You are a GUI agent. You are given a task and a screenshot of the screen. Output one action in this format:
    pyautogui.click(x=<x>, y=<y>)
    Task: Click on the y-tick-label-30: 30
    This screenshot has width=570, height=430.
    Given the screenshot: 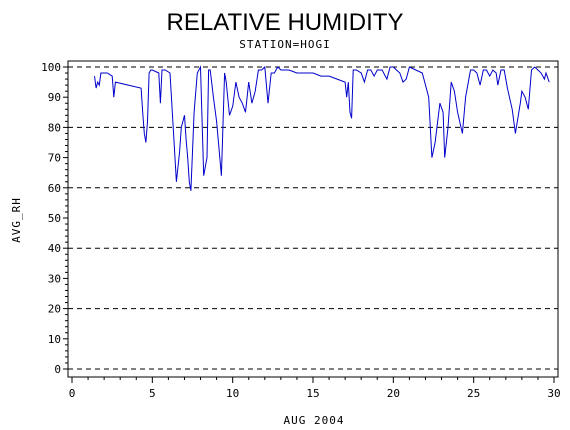 What is the action you would take?
    pyautogui.click(x=54, y=278)
    